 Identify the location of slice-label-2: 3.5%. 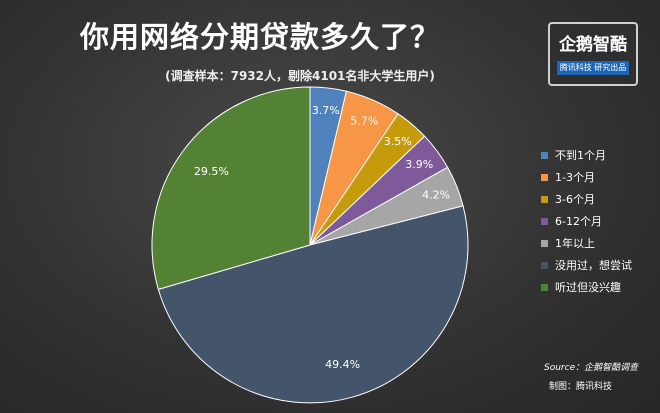
(398, 141).